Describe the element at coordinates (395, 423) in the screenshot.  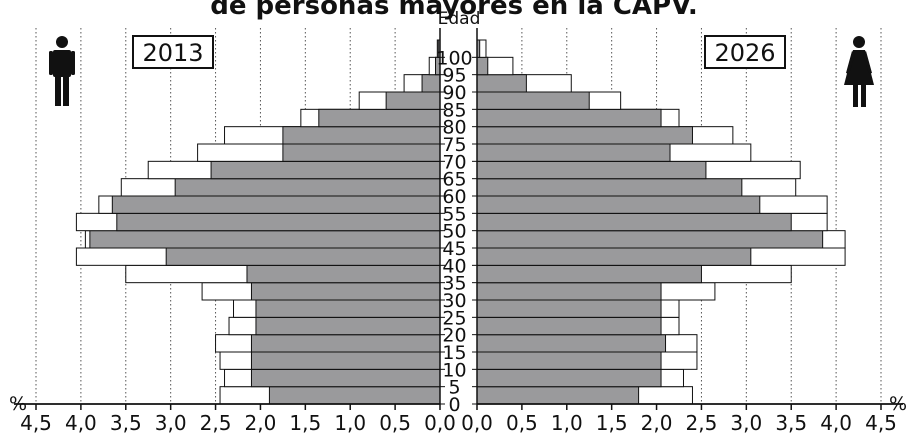
I see `x-tick-label-left: 0,5` at that location.